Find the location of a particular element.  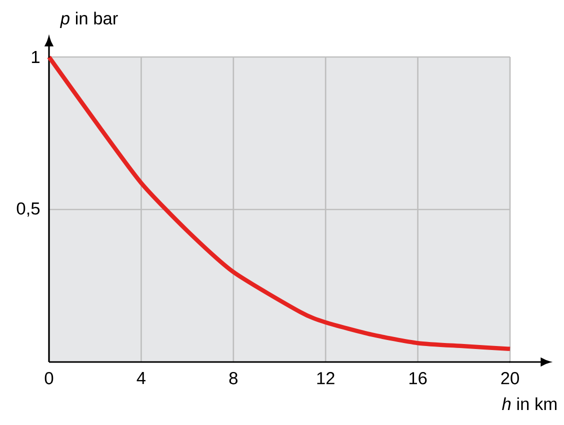

y-tick-label: 1 is located at coordinates (36, 57).